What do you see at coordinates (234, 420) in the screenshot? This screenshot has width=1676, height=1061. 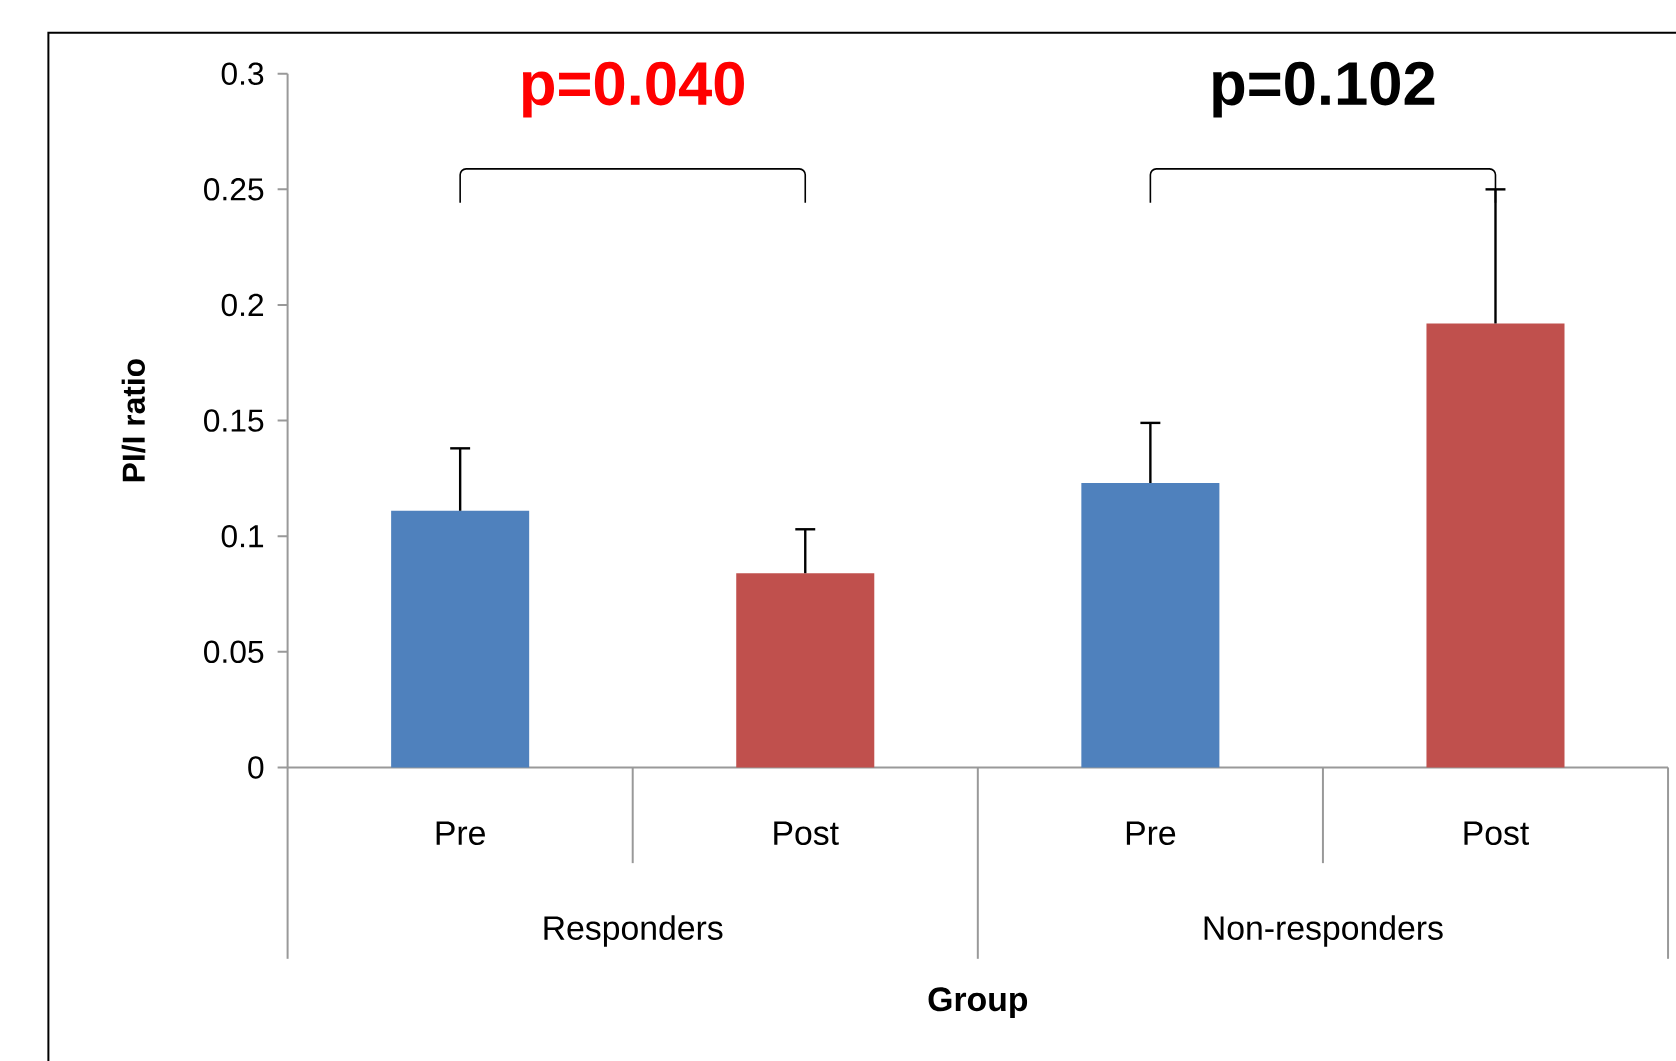 I see `y-tick-label: 0.15` at bounding box center [234, 420].